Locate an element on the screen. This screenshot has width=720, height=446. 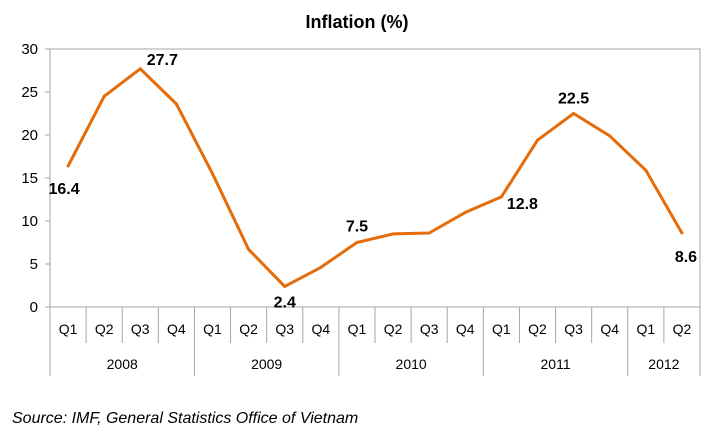
y-tick-label: 10 is located at coordinates (29, 221).